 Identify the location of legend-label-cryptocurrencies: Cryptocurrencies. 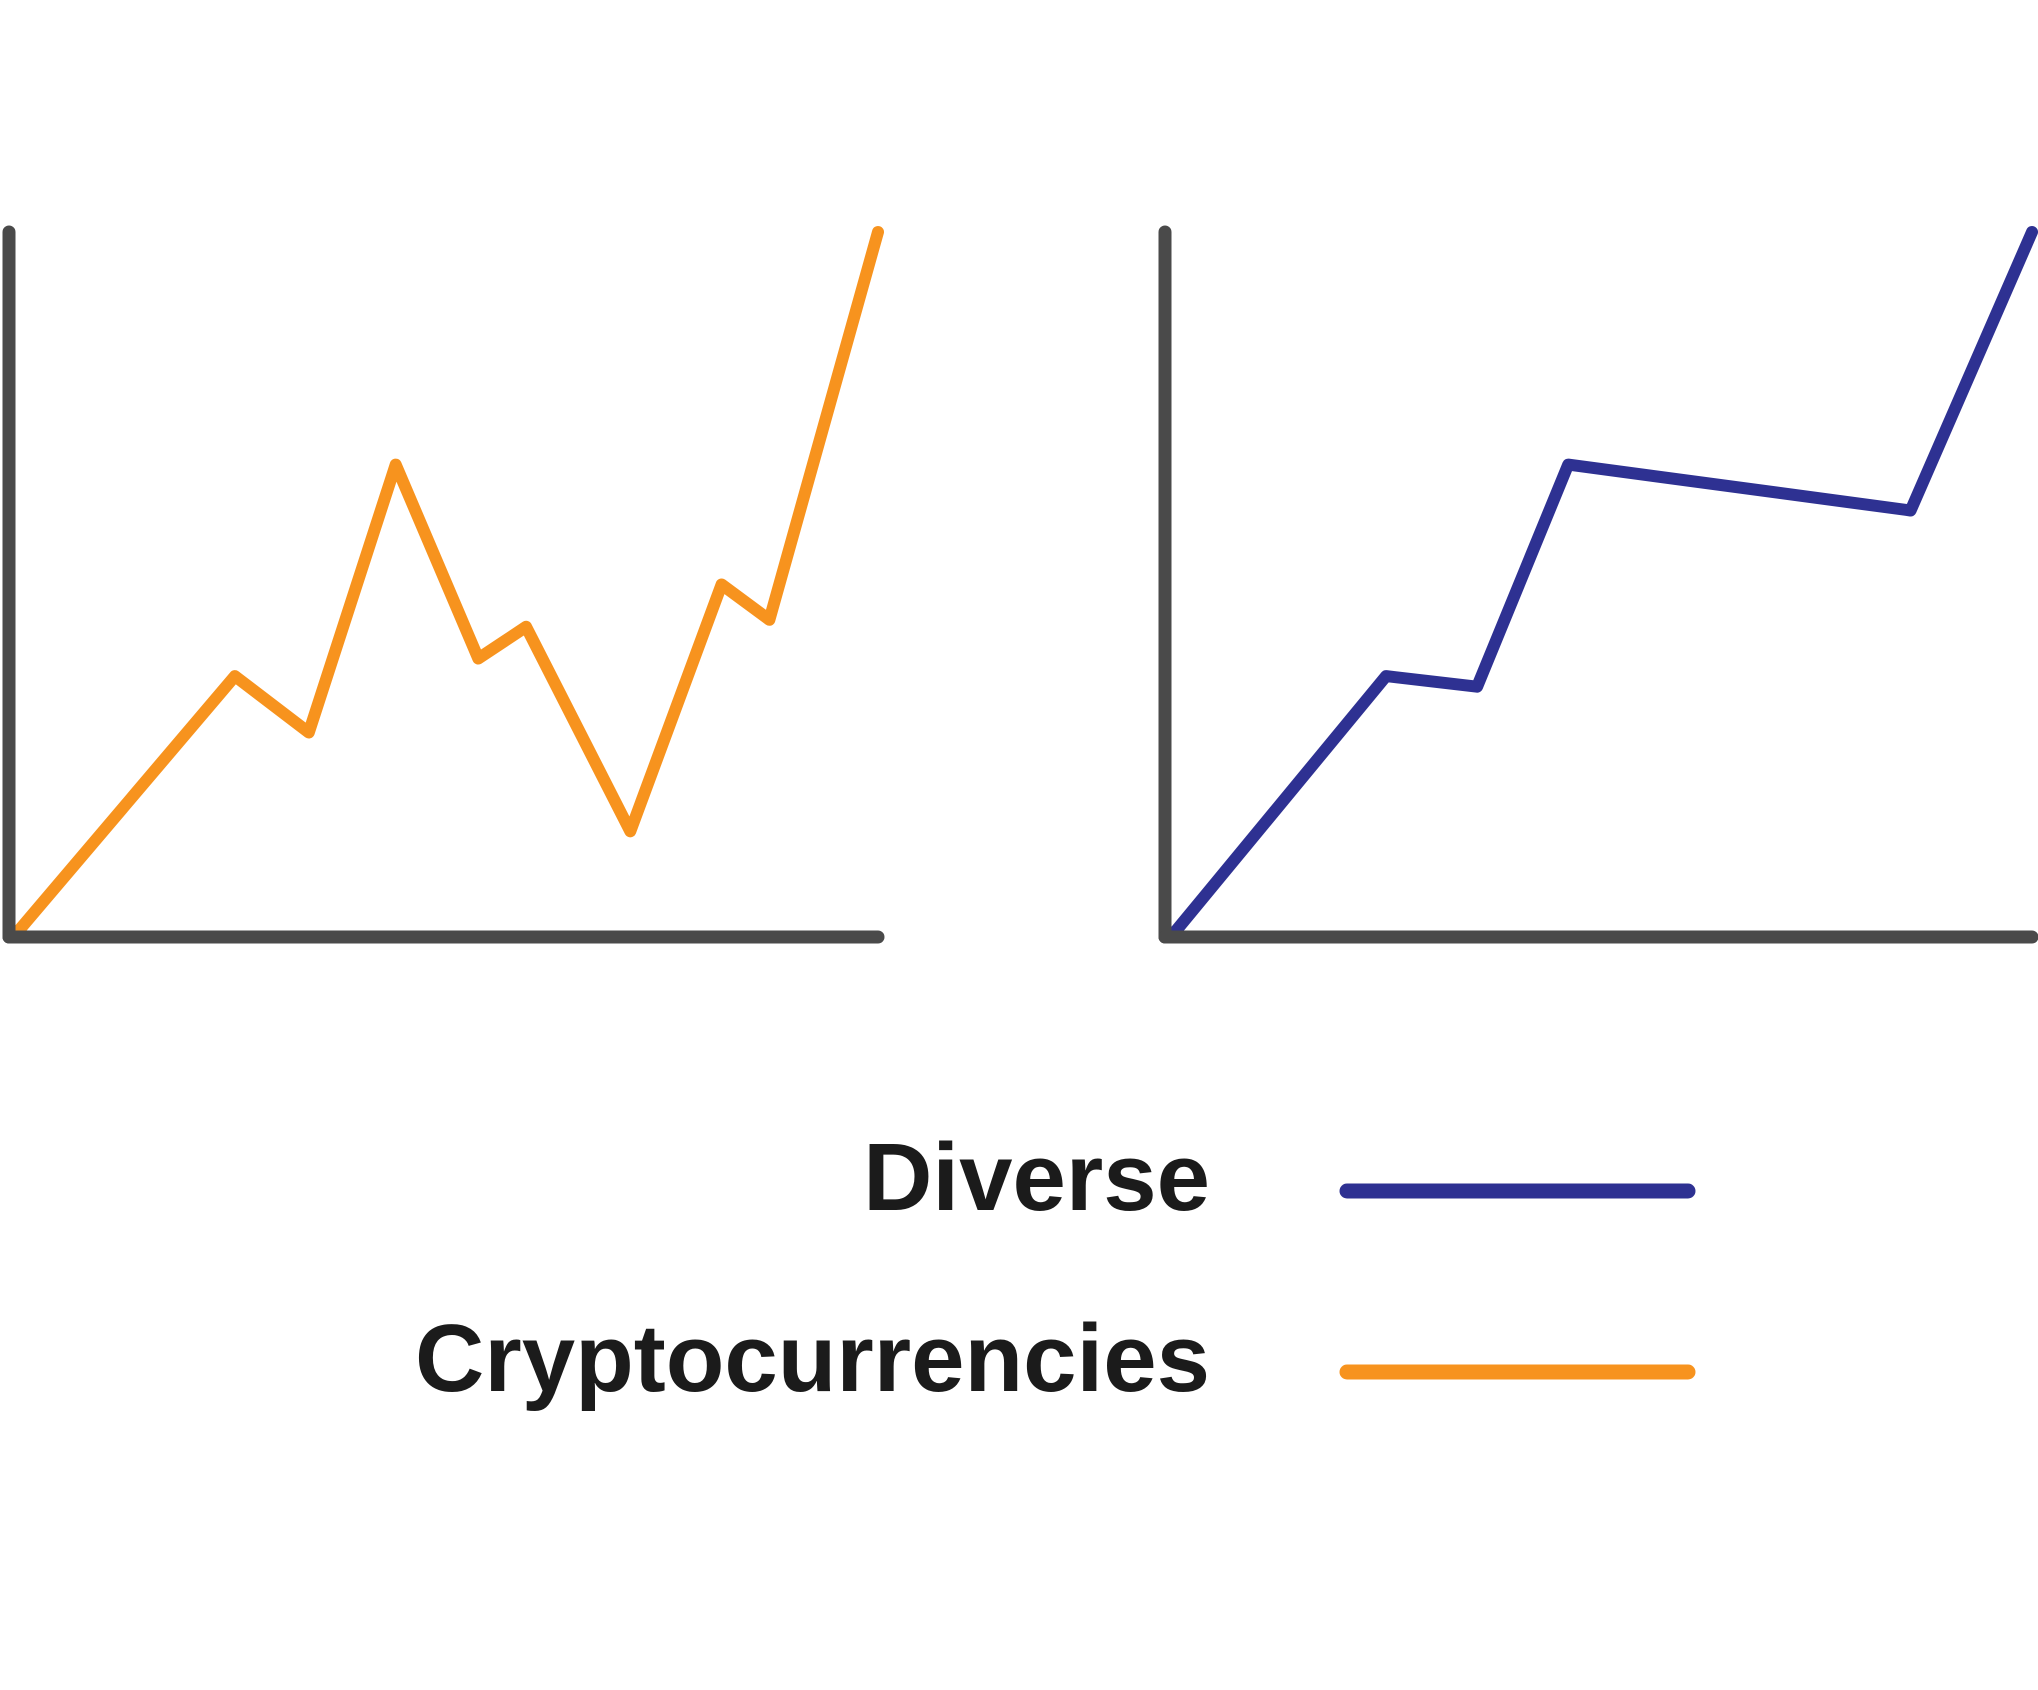
(812, 1358).